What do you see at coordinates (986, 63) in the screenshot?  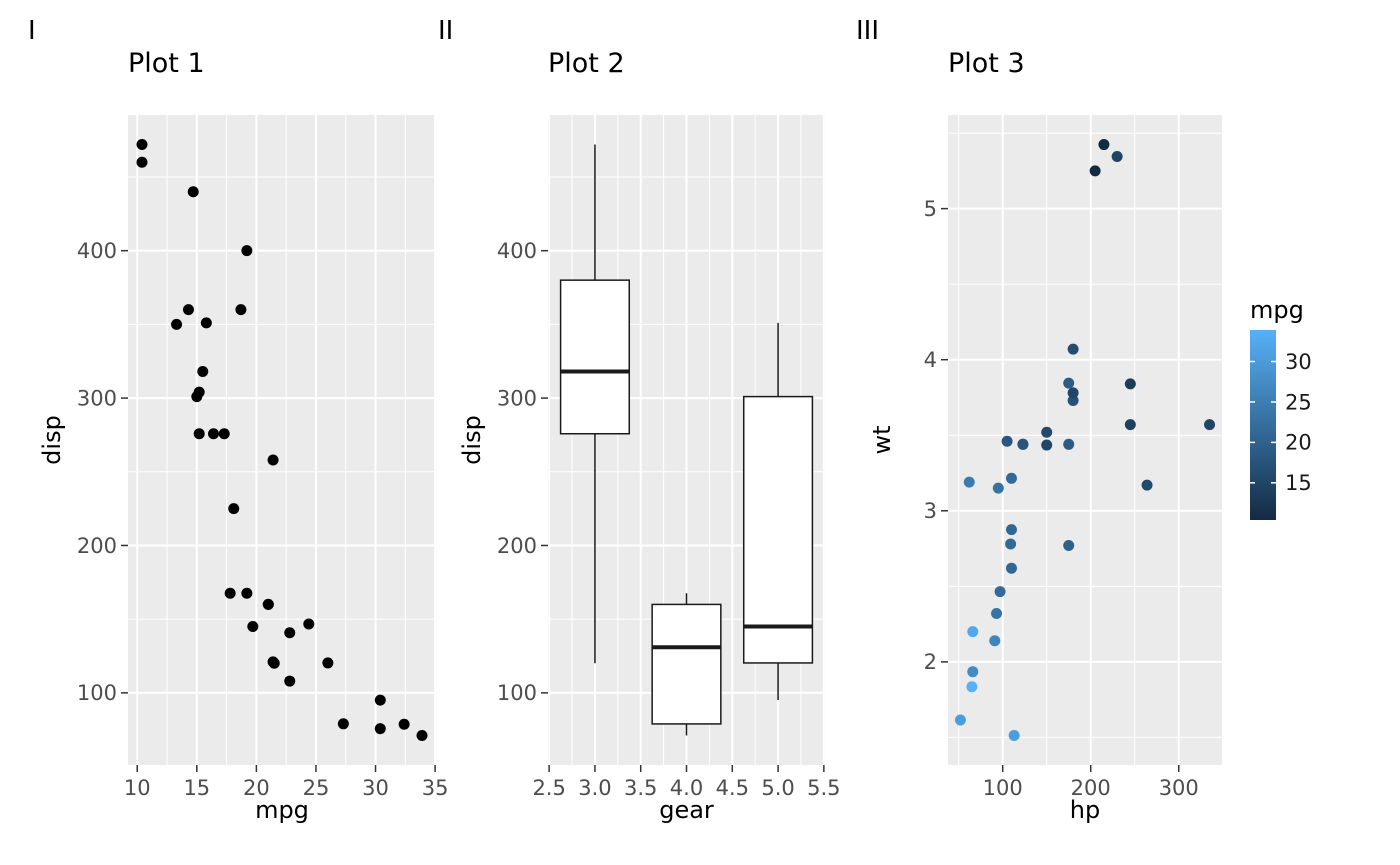 I see `plot-3-title: Plot 3` at bounding box center [986, 63].